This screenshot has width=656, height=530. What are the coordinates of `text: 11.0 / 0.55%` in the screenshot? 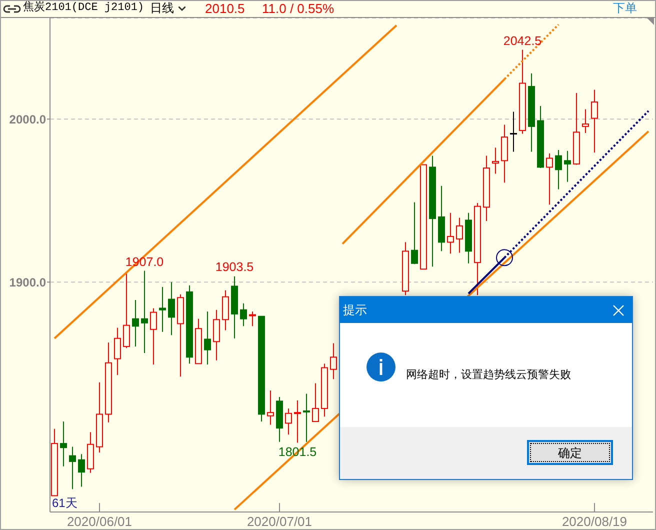 It's located at (298, 8).